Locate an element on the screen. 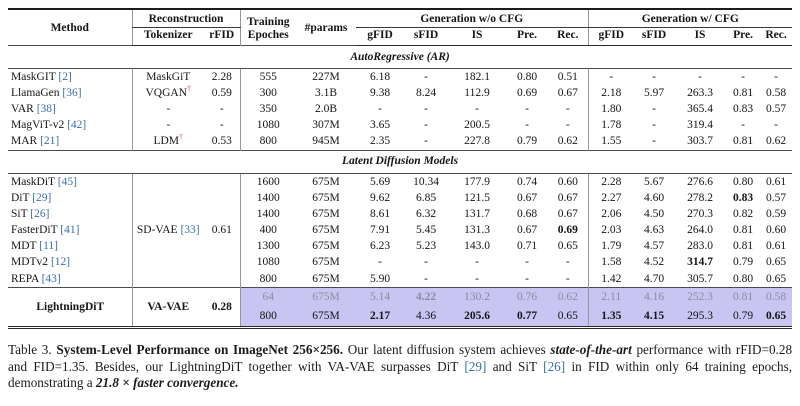 The image size is (800, 406). cell-rfid: 2.28 is located at coordinates (221, 76).